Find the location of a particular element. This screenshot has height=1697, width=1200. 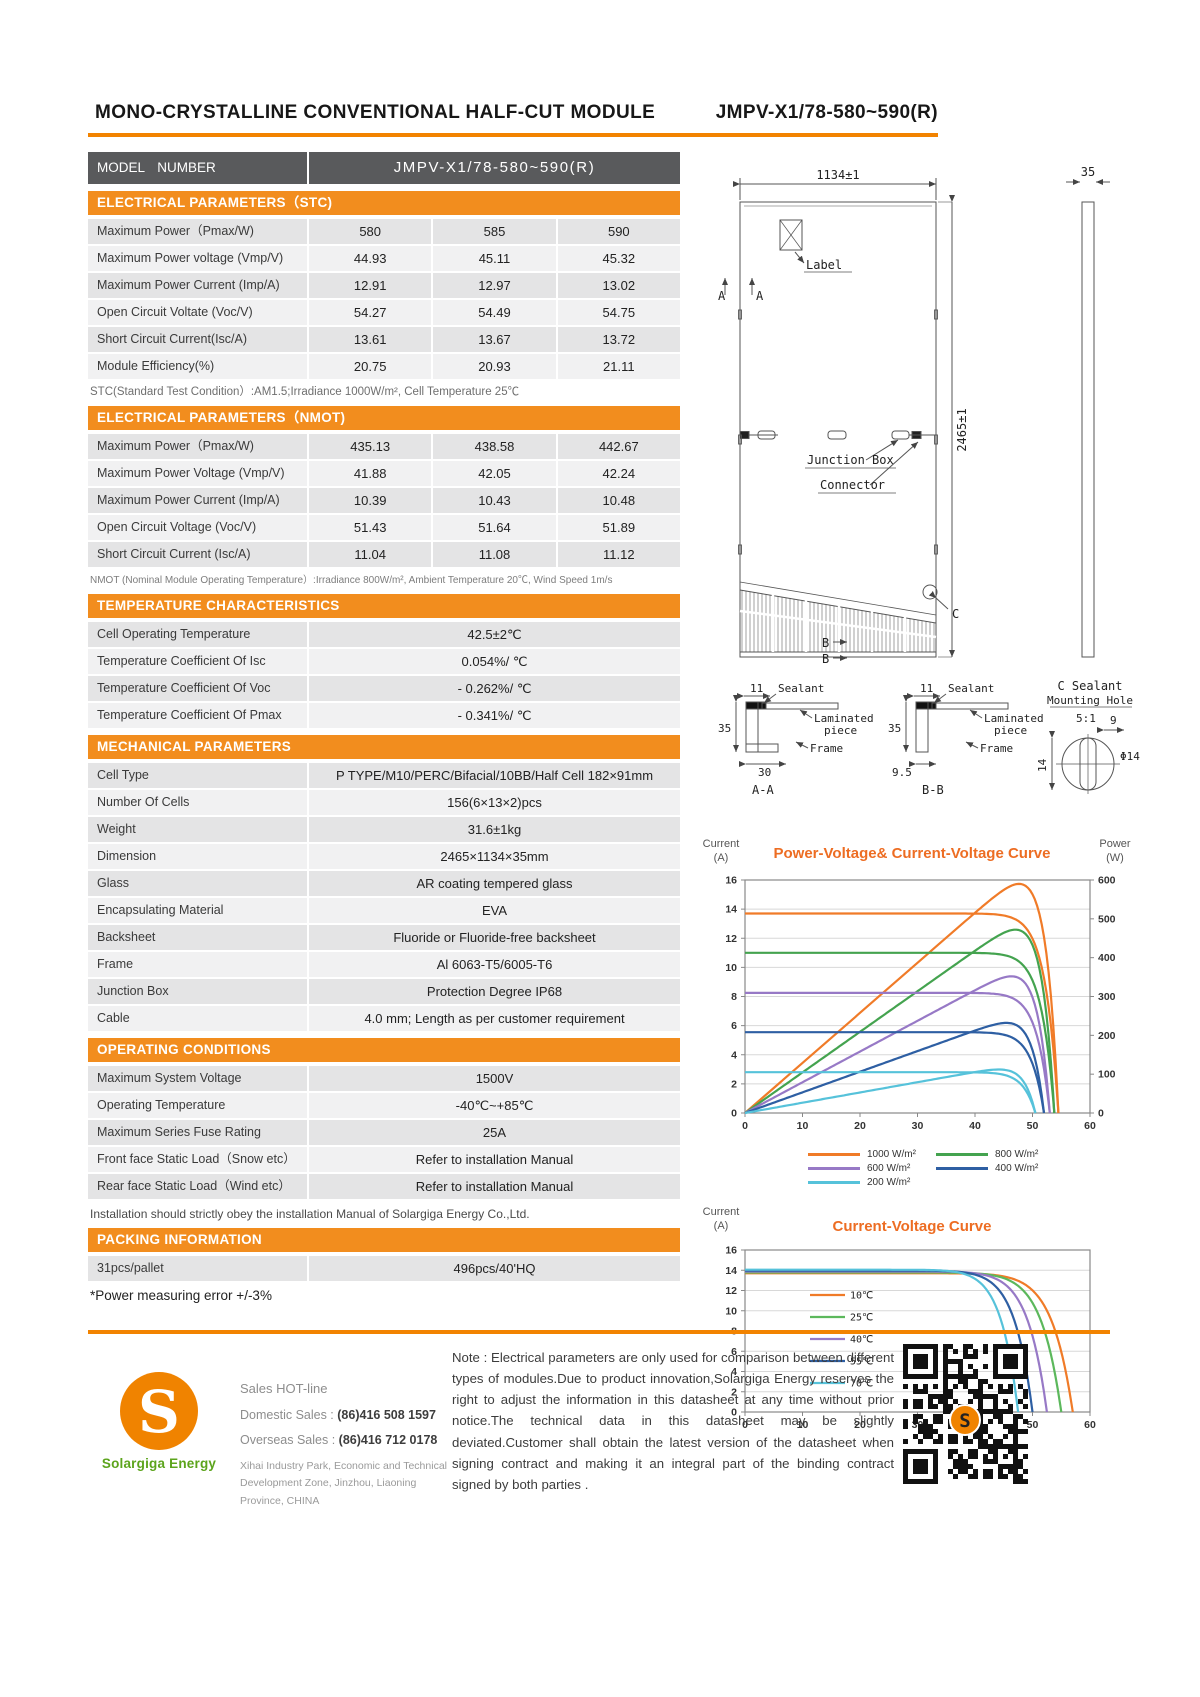

row-value: 585 is located at coordinates (494, 231).